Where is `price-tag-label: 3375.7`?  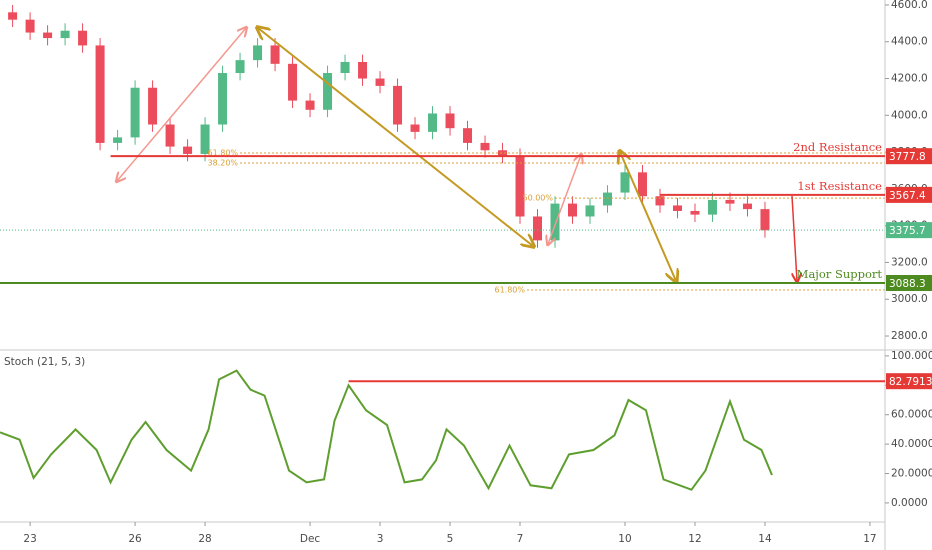
price-tag-label: 3375.7 is located at coordinates (907, 231).